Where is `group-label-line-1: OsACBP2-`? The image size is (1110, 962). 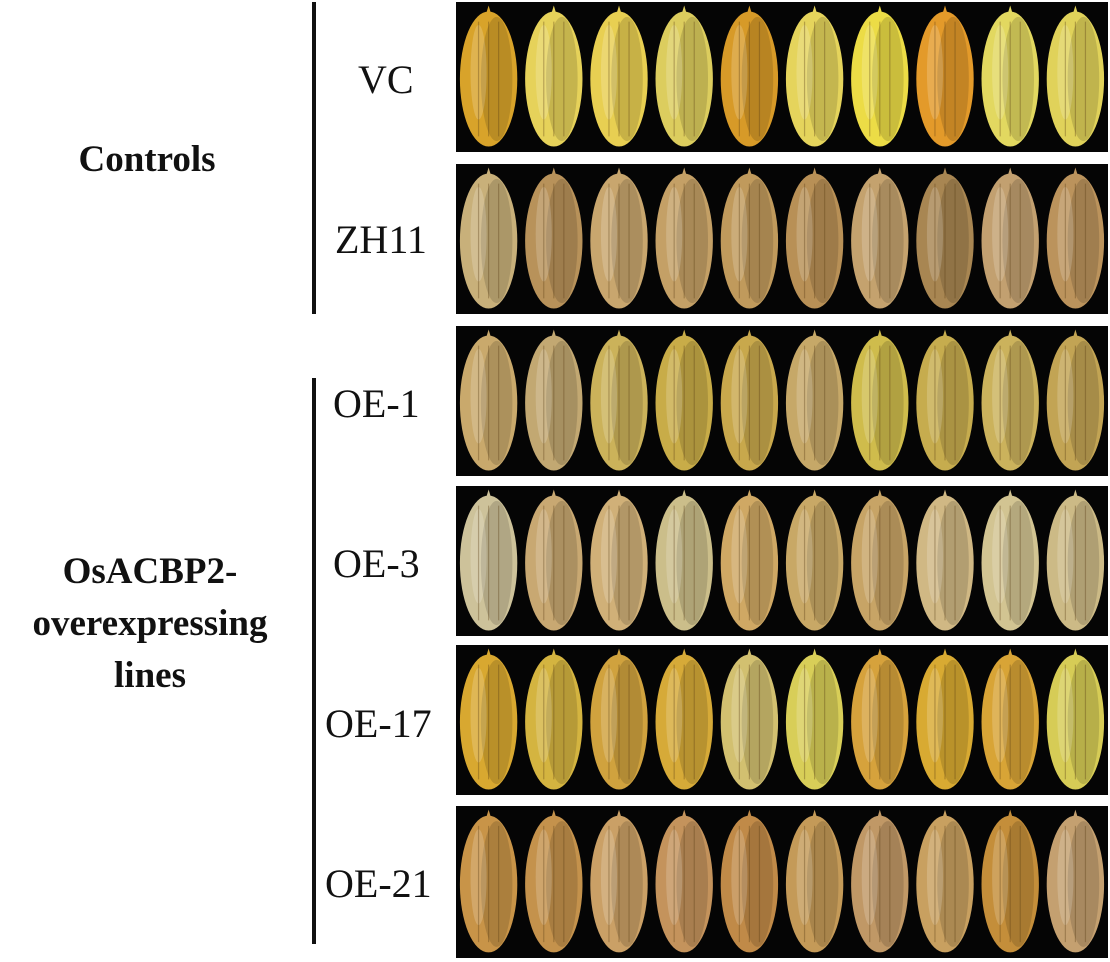
group-label-line-1: OsACBP2- is located at coordinates (150, 571).